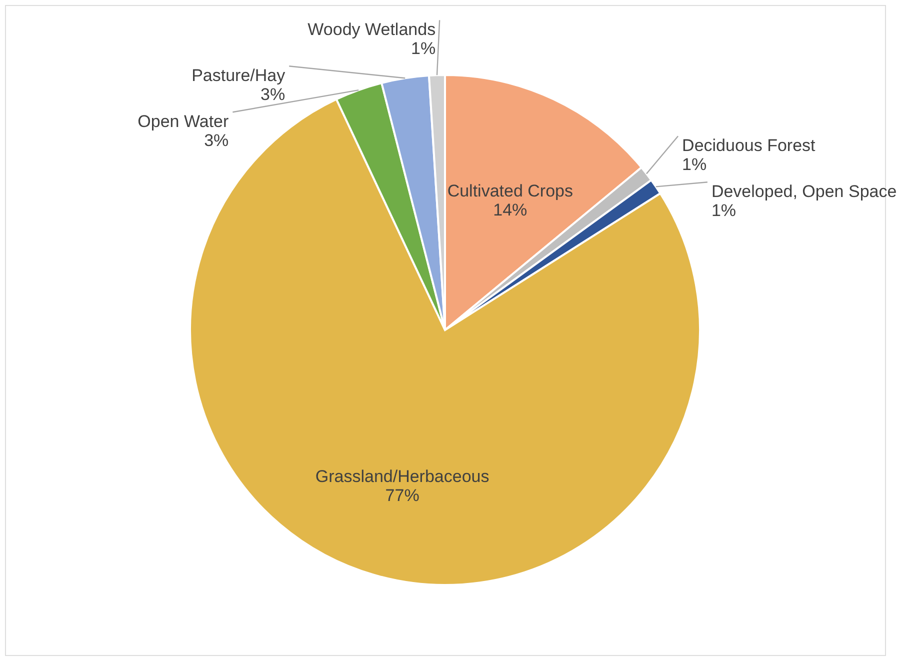  What do you see at coordinates (372, 30) in the screenshot?
I see `slice-label: Woody Wetlands` at bounding box center [372, 30].